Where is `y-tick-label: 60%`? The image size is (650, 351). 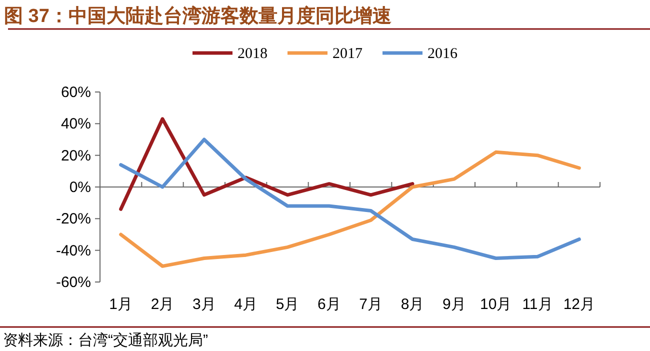 y-tick-label: 60% is located at coordinates (75, 92).